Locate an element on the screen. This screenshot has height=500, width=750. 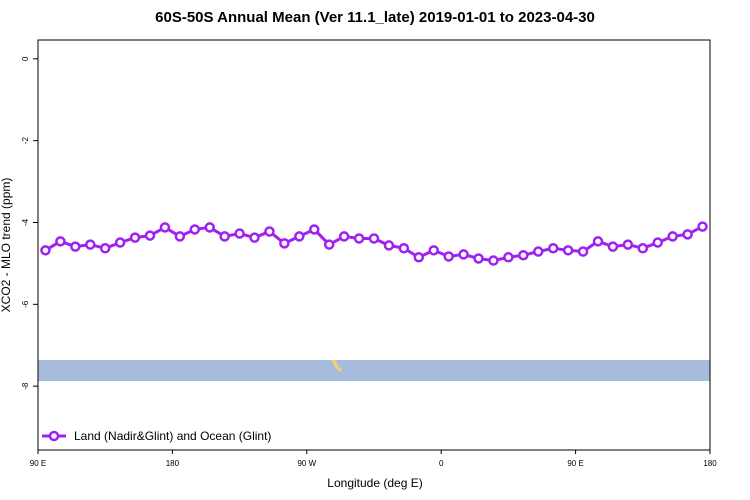
y-tick-label: -2 is located at coordinates (25, 141).